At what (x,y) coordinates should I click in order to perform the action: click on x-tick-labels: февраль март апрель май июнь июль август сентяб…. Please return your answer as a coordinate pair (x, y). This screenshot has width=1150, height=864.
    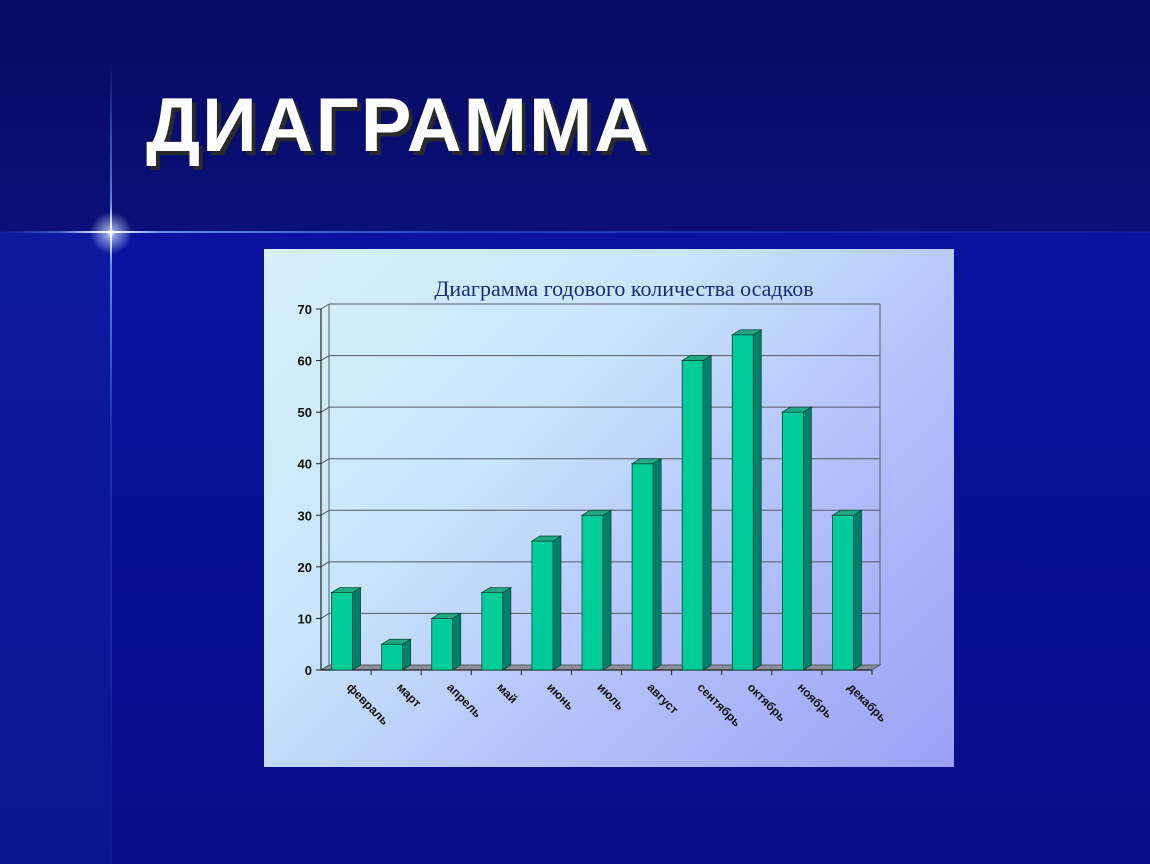
    Looking at the image, I should click on (617, 704).